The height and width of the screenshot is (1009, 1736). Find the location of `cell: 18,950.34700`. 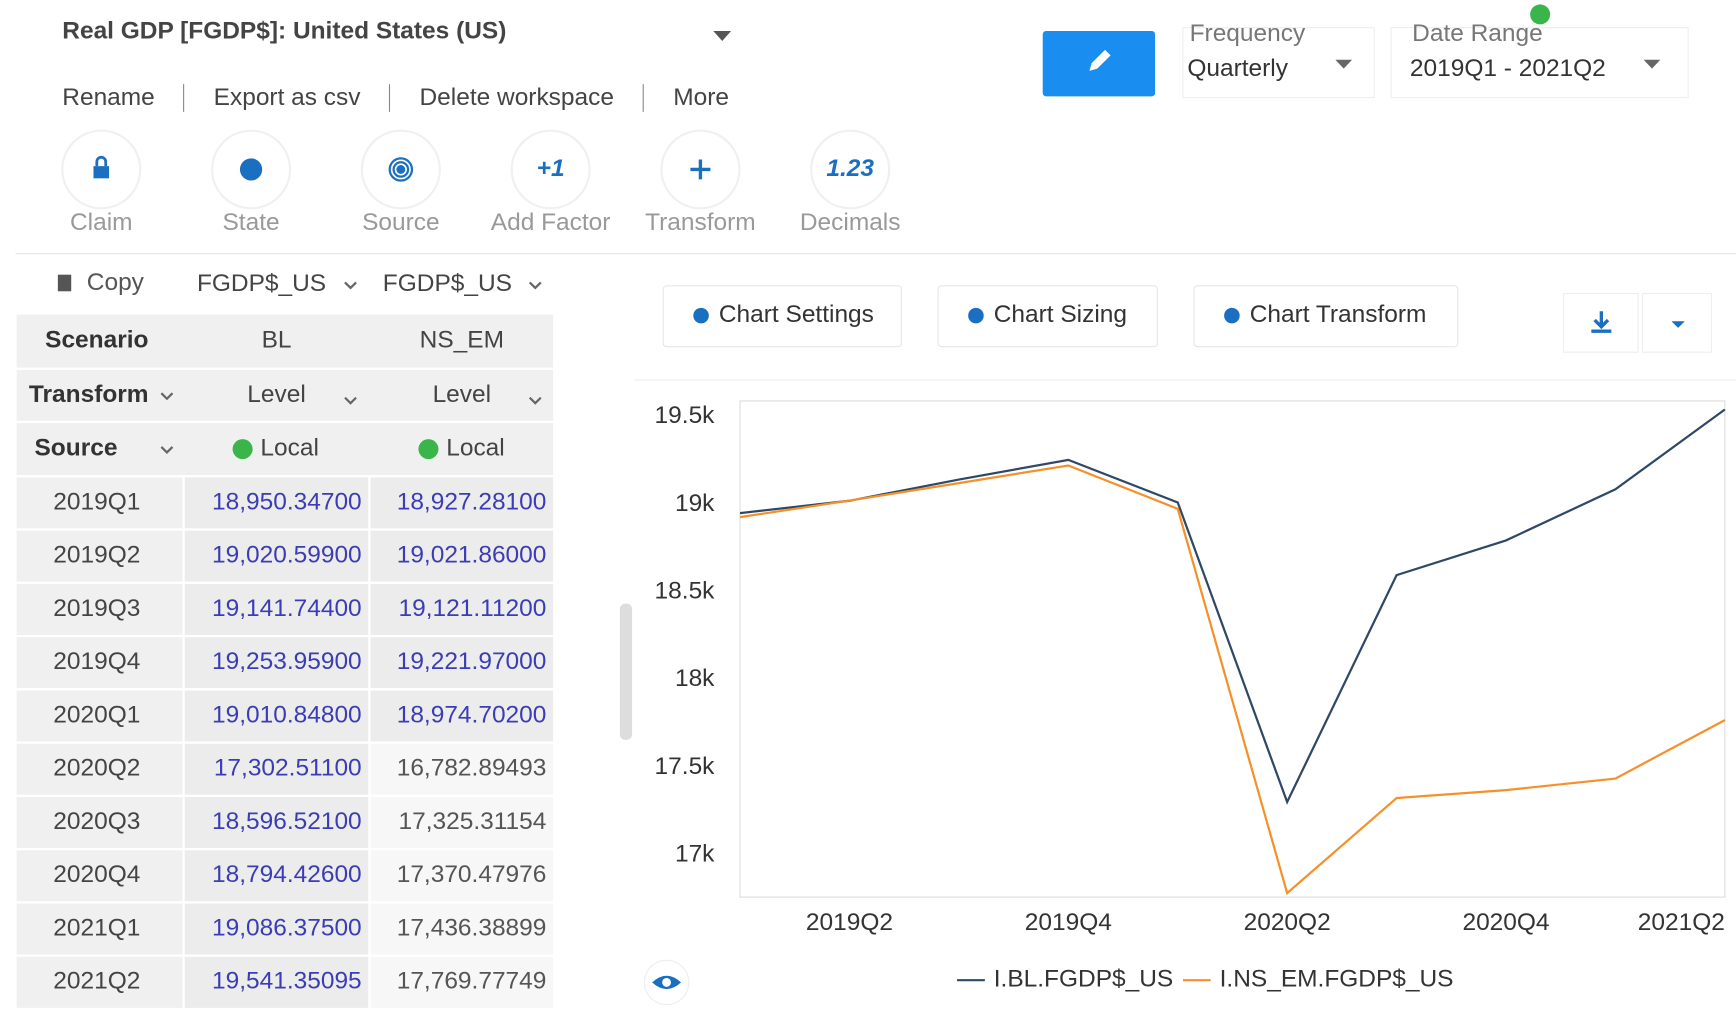

cell: 18,950.34700 is located at coordinates (287, 501).